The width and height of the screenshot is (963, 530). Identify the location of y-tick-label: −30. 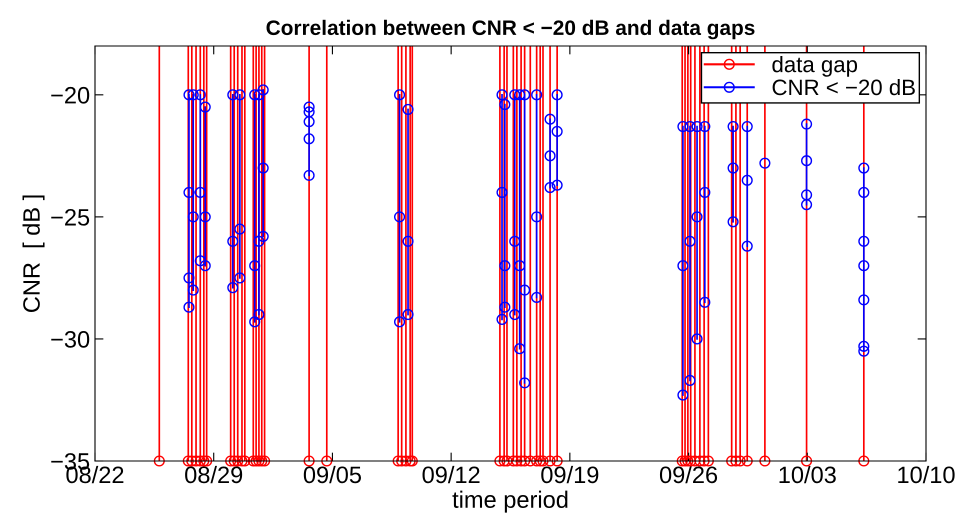
(70, 339).